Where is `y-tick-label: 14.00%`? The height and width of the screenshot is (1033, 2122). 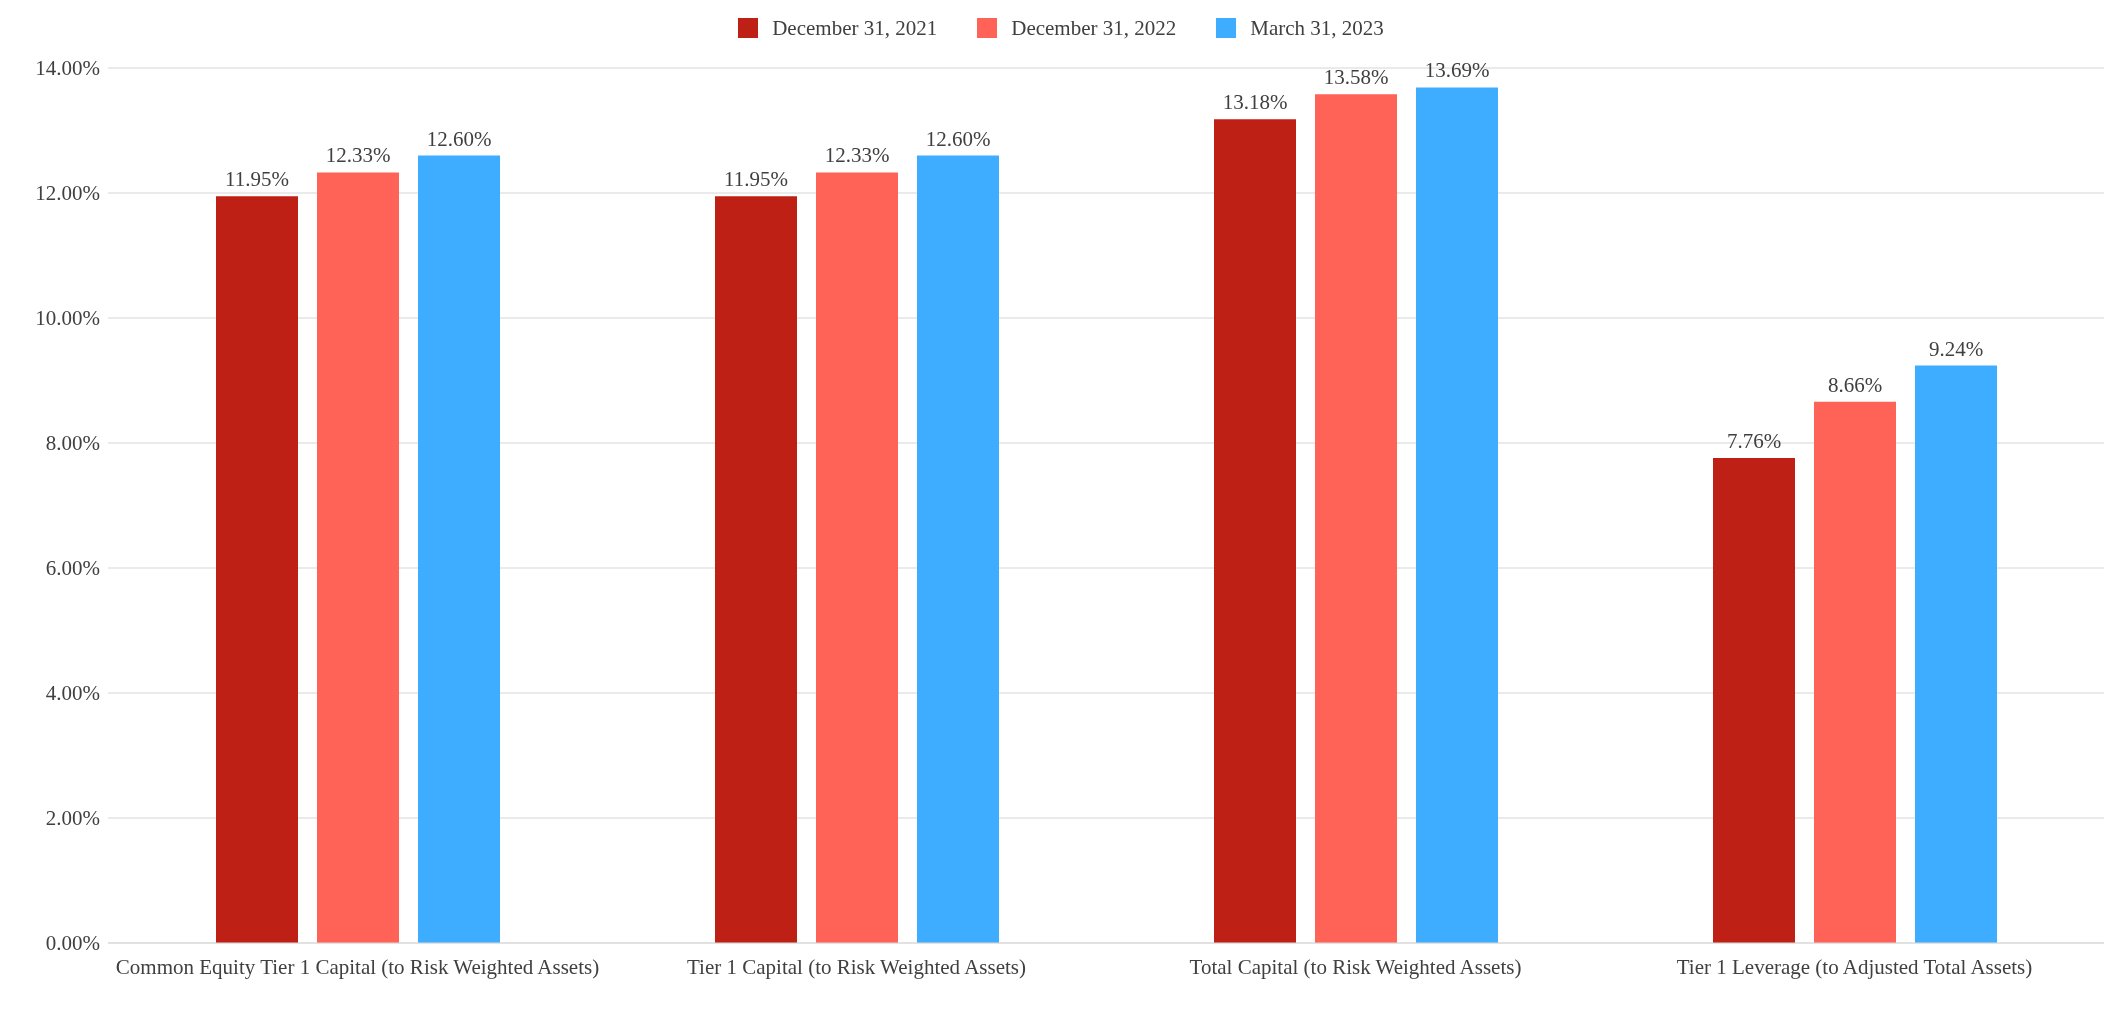 y-tick-label: 14.00% is located at coordinates (67, 68).